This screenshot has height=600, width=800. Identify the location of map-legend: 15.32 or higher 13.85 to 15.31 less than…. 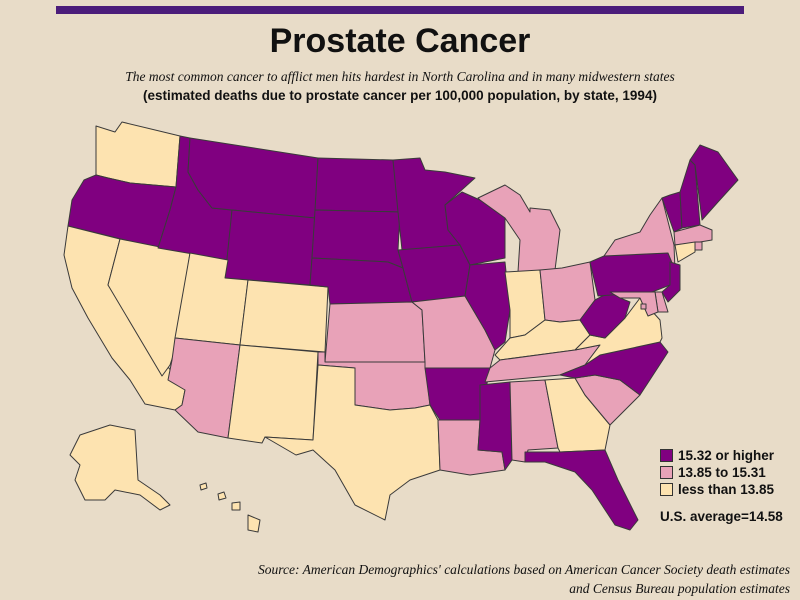
(717, 472).